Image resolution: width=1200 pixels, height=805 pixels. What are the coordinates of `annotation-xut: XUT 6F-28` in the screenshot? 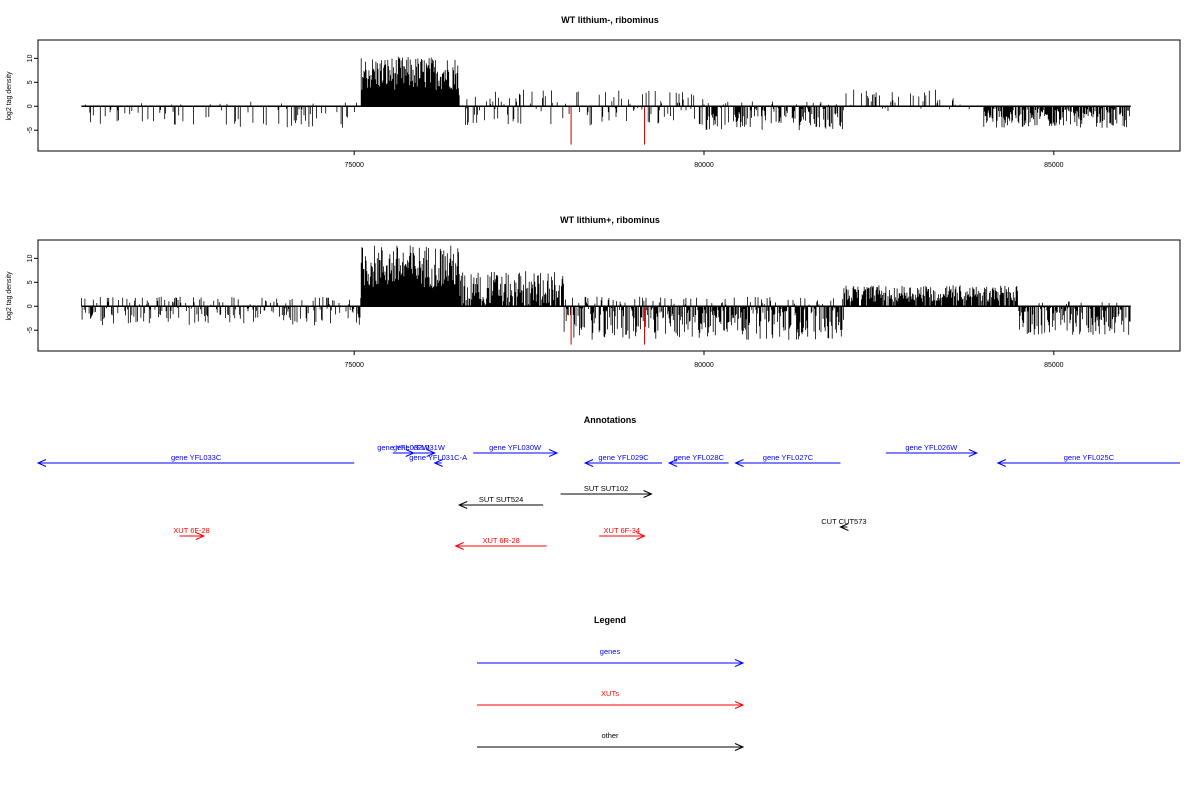 It's located at (191, 533).